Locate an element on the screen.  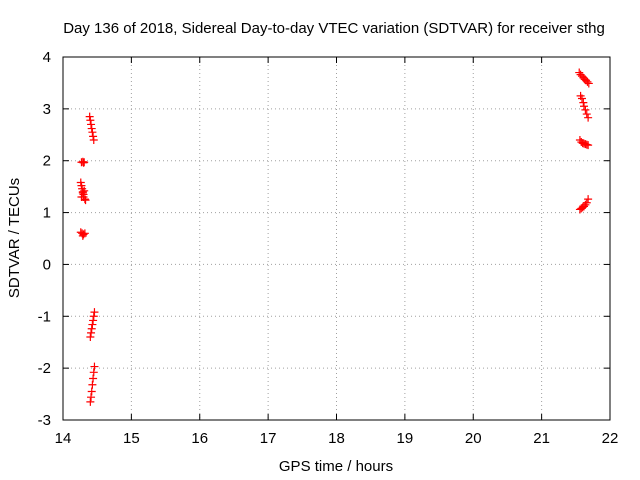
x-tick-label: 14 is located at coordinates (63, 438).